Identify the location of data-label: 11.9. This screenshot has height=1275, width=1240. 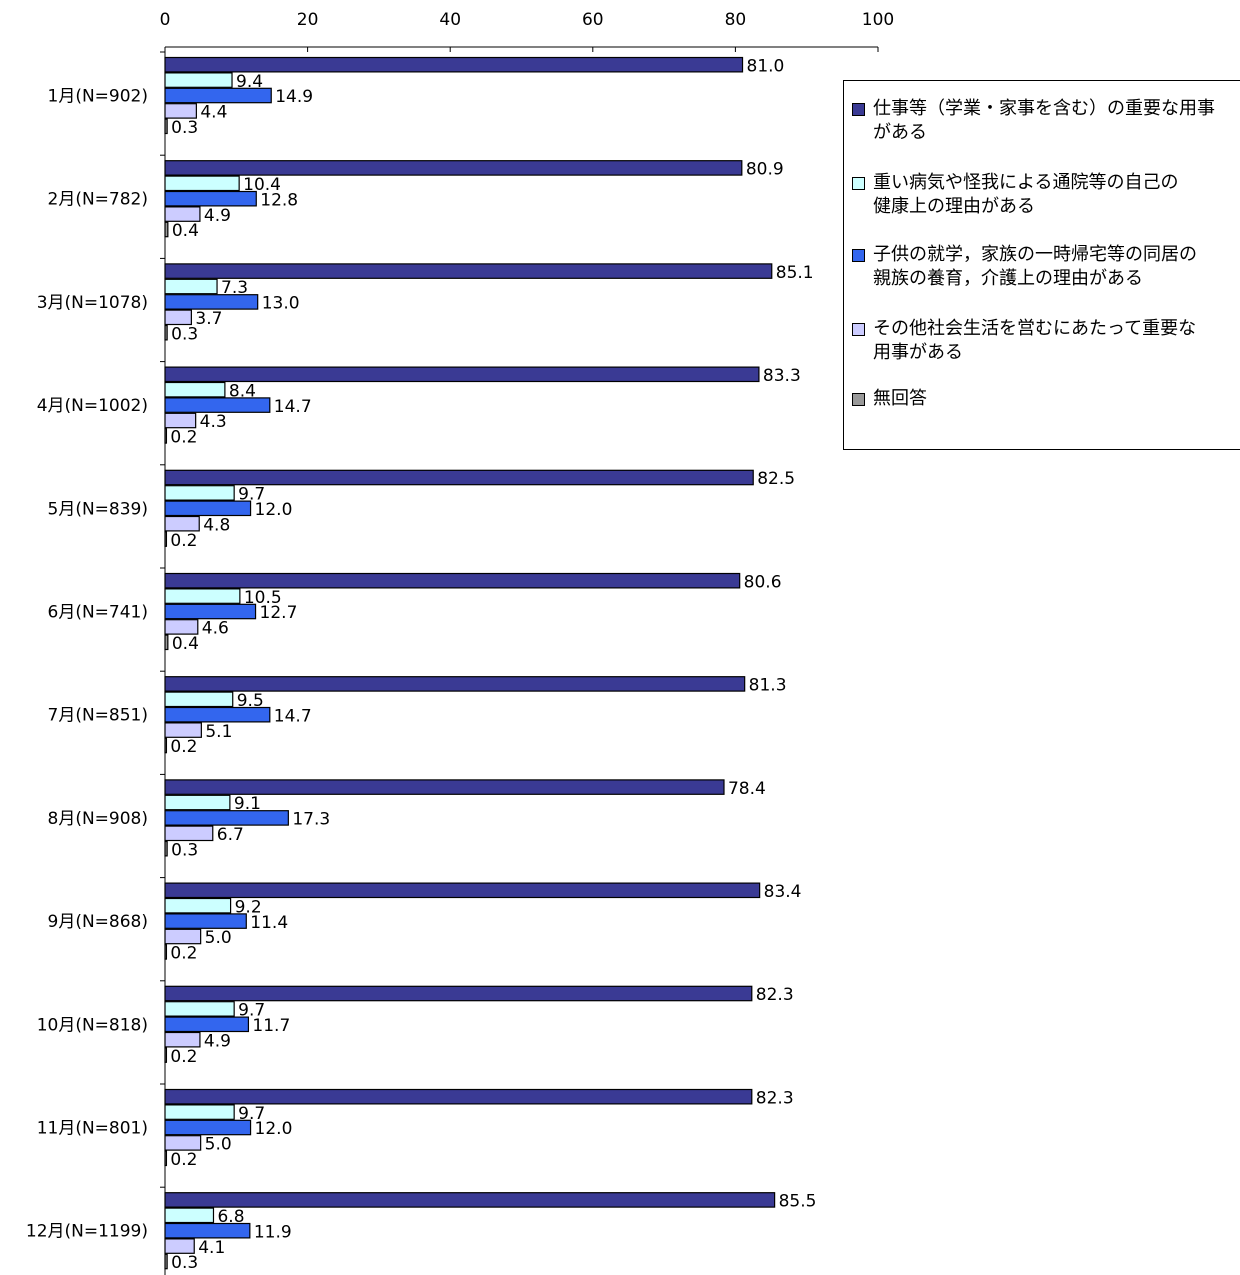
(273, 1232).